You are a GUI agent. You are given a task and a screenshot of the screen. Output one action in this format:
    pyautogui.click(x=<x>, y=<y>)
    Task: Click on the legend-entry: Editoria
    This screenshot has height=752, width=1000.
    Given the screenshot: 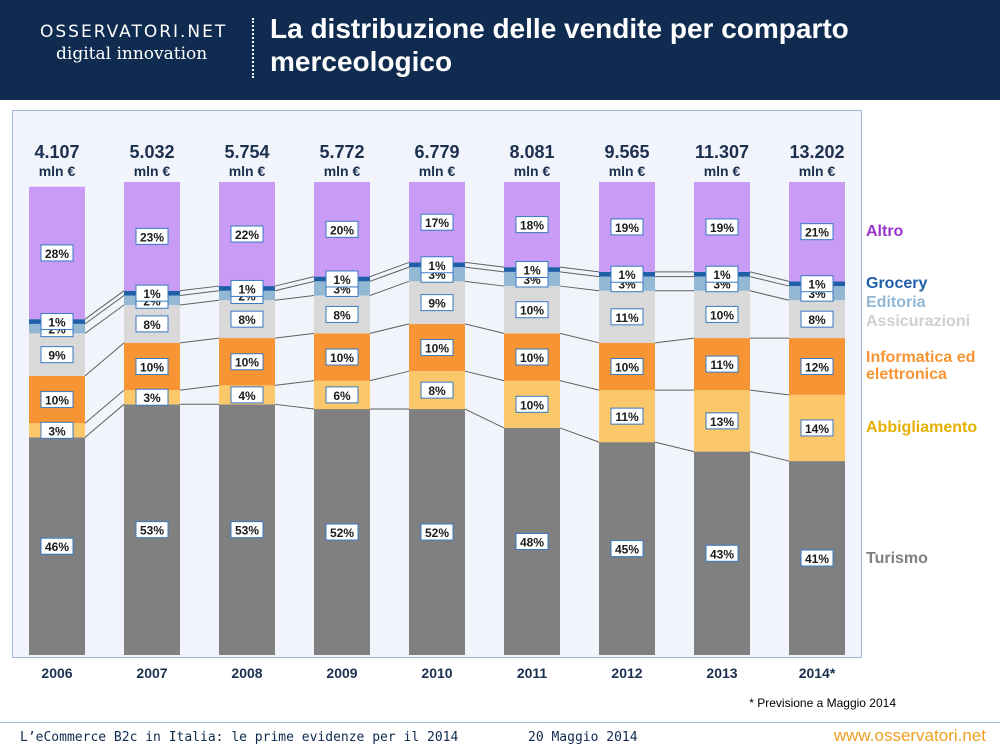 What is the action you would take?
    pyautogui.click(x=896, y=303)
    